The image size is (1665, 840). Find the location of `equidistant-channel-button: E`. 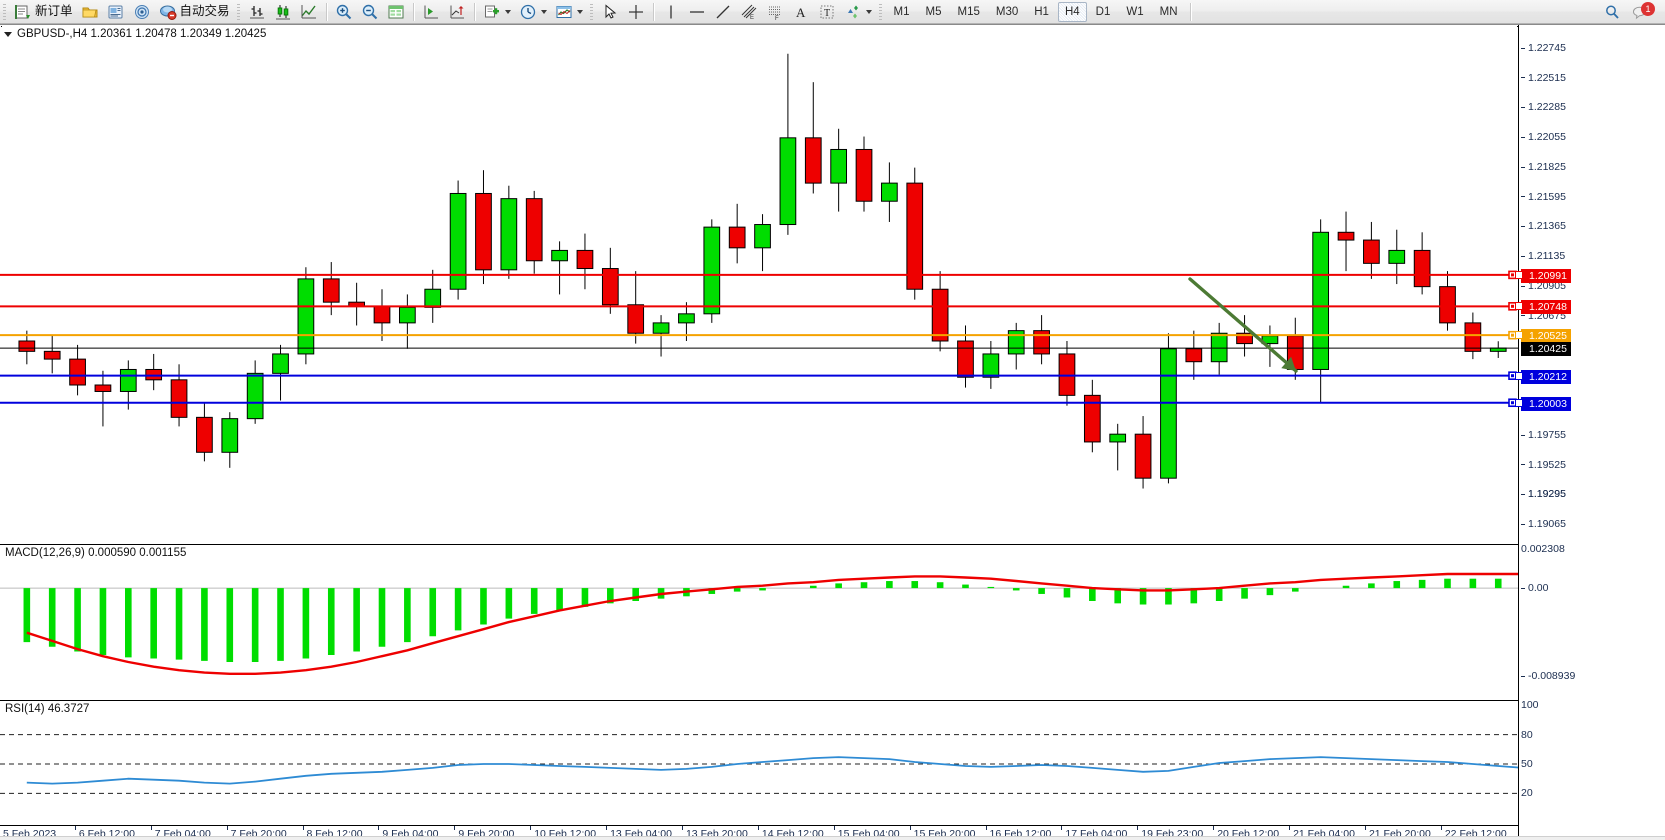

equidistant-channel-button: E is located at coordinates (749, 12).